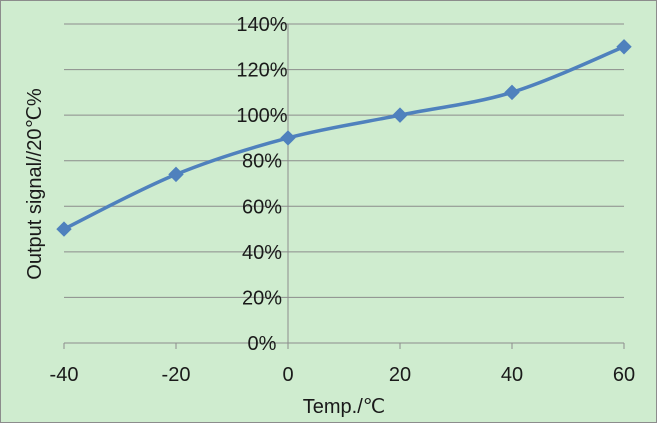  Describe the element at coordinates (624, 375) in the screenshot. I see `x-tick-label: 60` at that location.